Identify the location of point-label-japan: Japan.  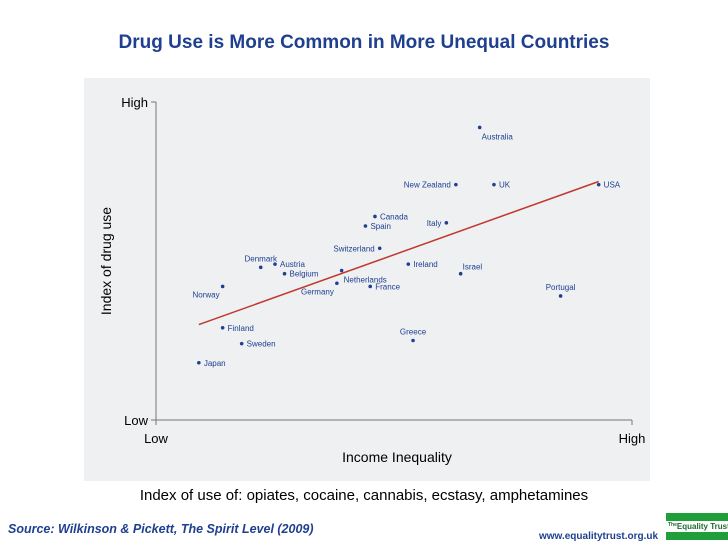
(215, 363).